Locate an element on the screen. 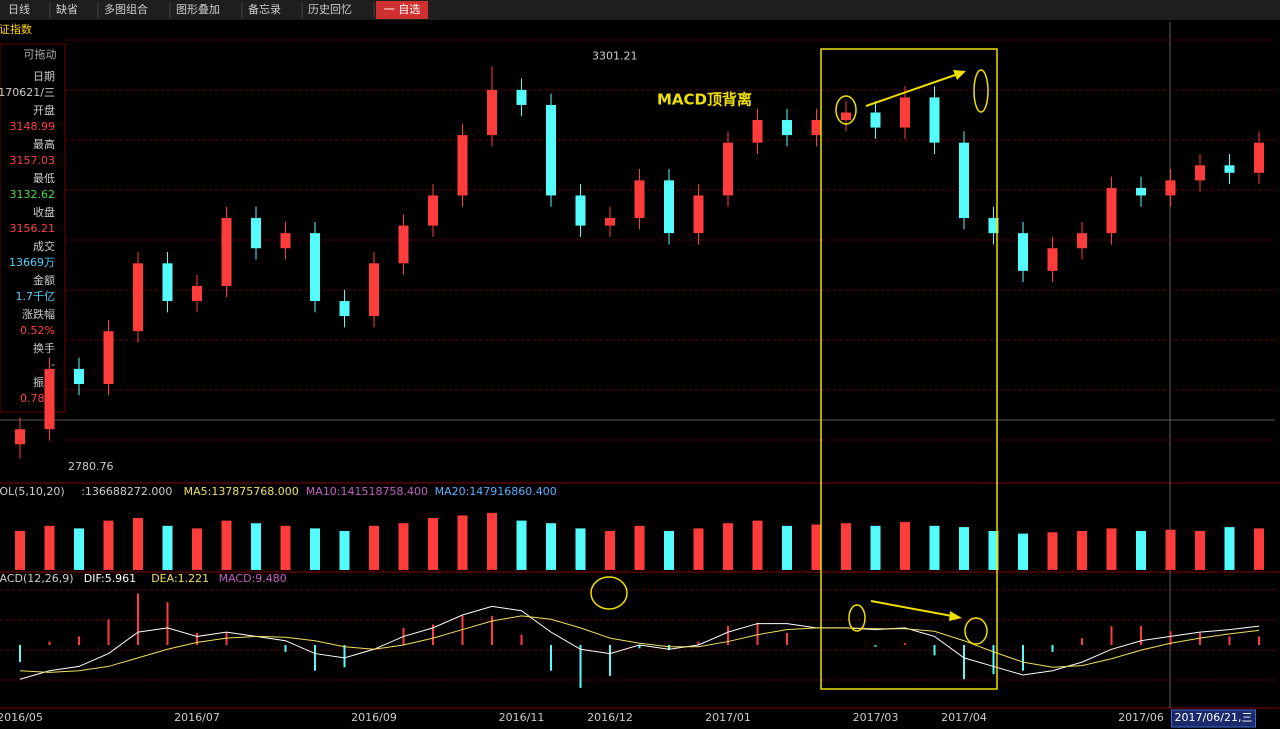 The image size is (1280, 729). field-value: 1.7千亿 is located at coordinates (36, 296).